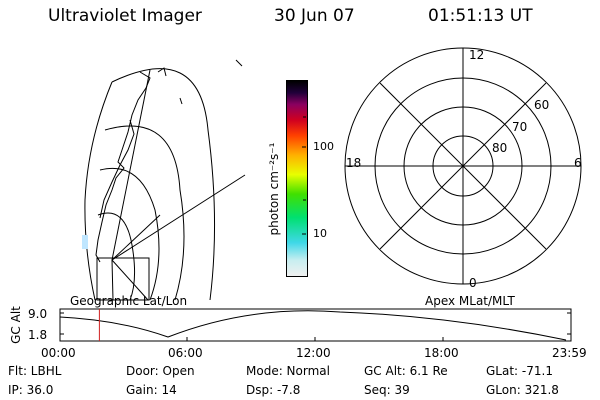 This screenshot has height=400, width=600. What do you see at coordinates (314, 16) in the screenshot?
I see `date-label: 30 Jun 07` at bounding box center [314, 16].